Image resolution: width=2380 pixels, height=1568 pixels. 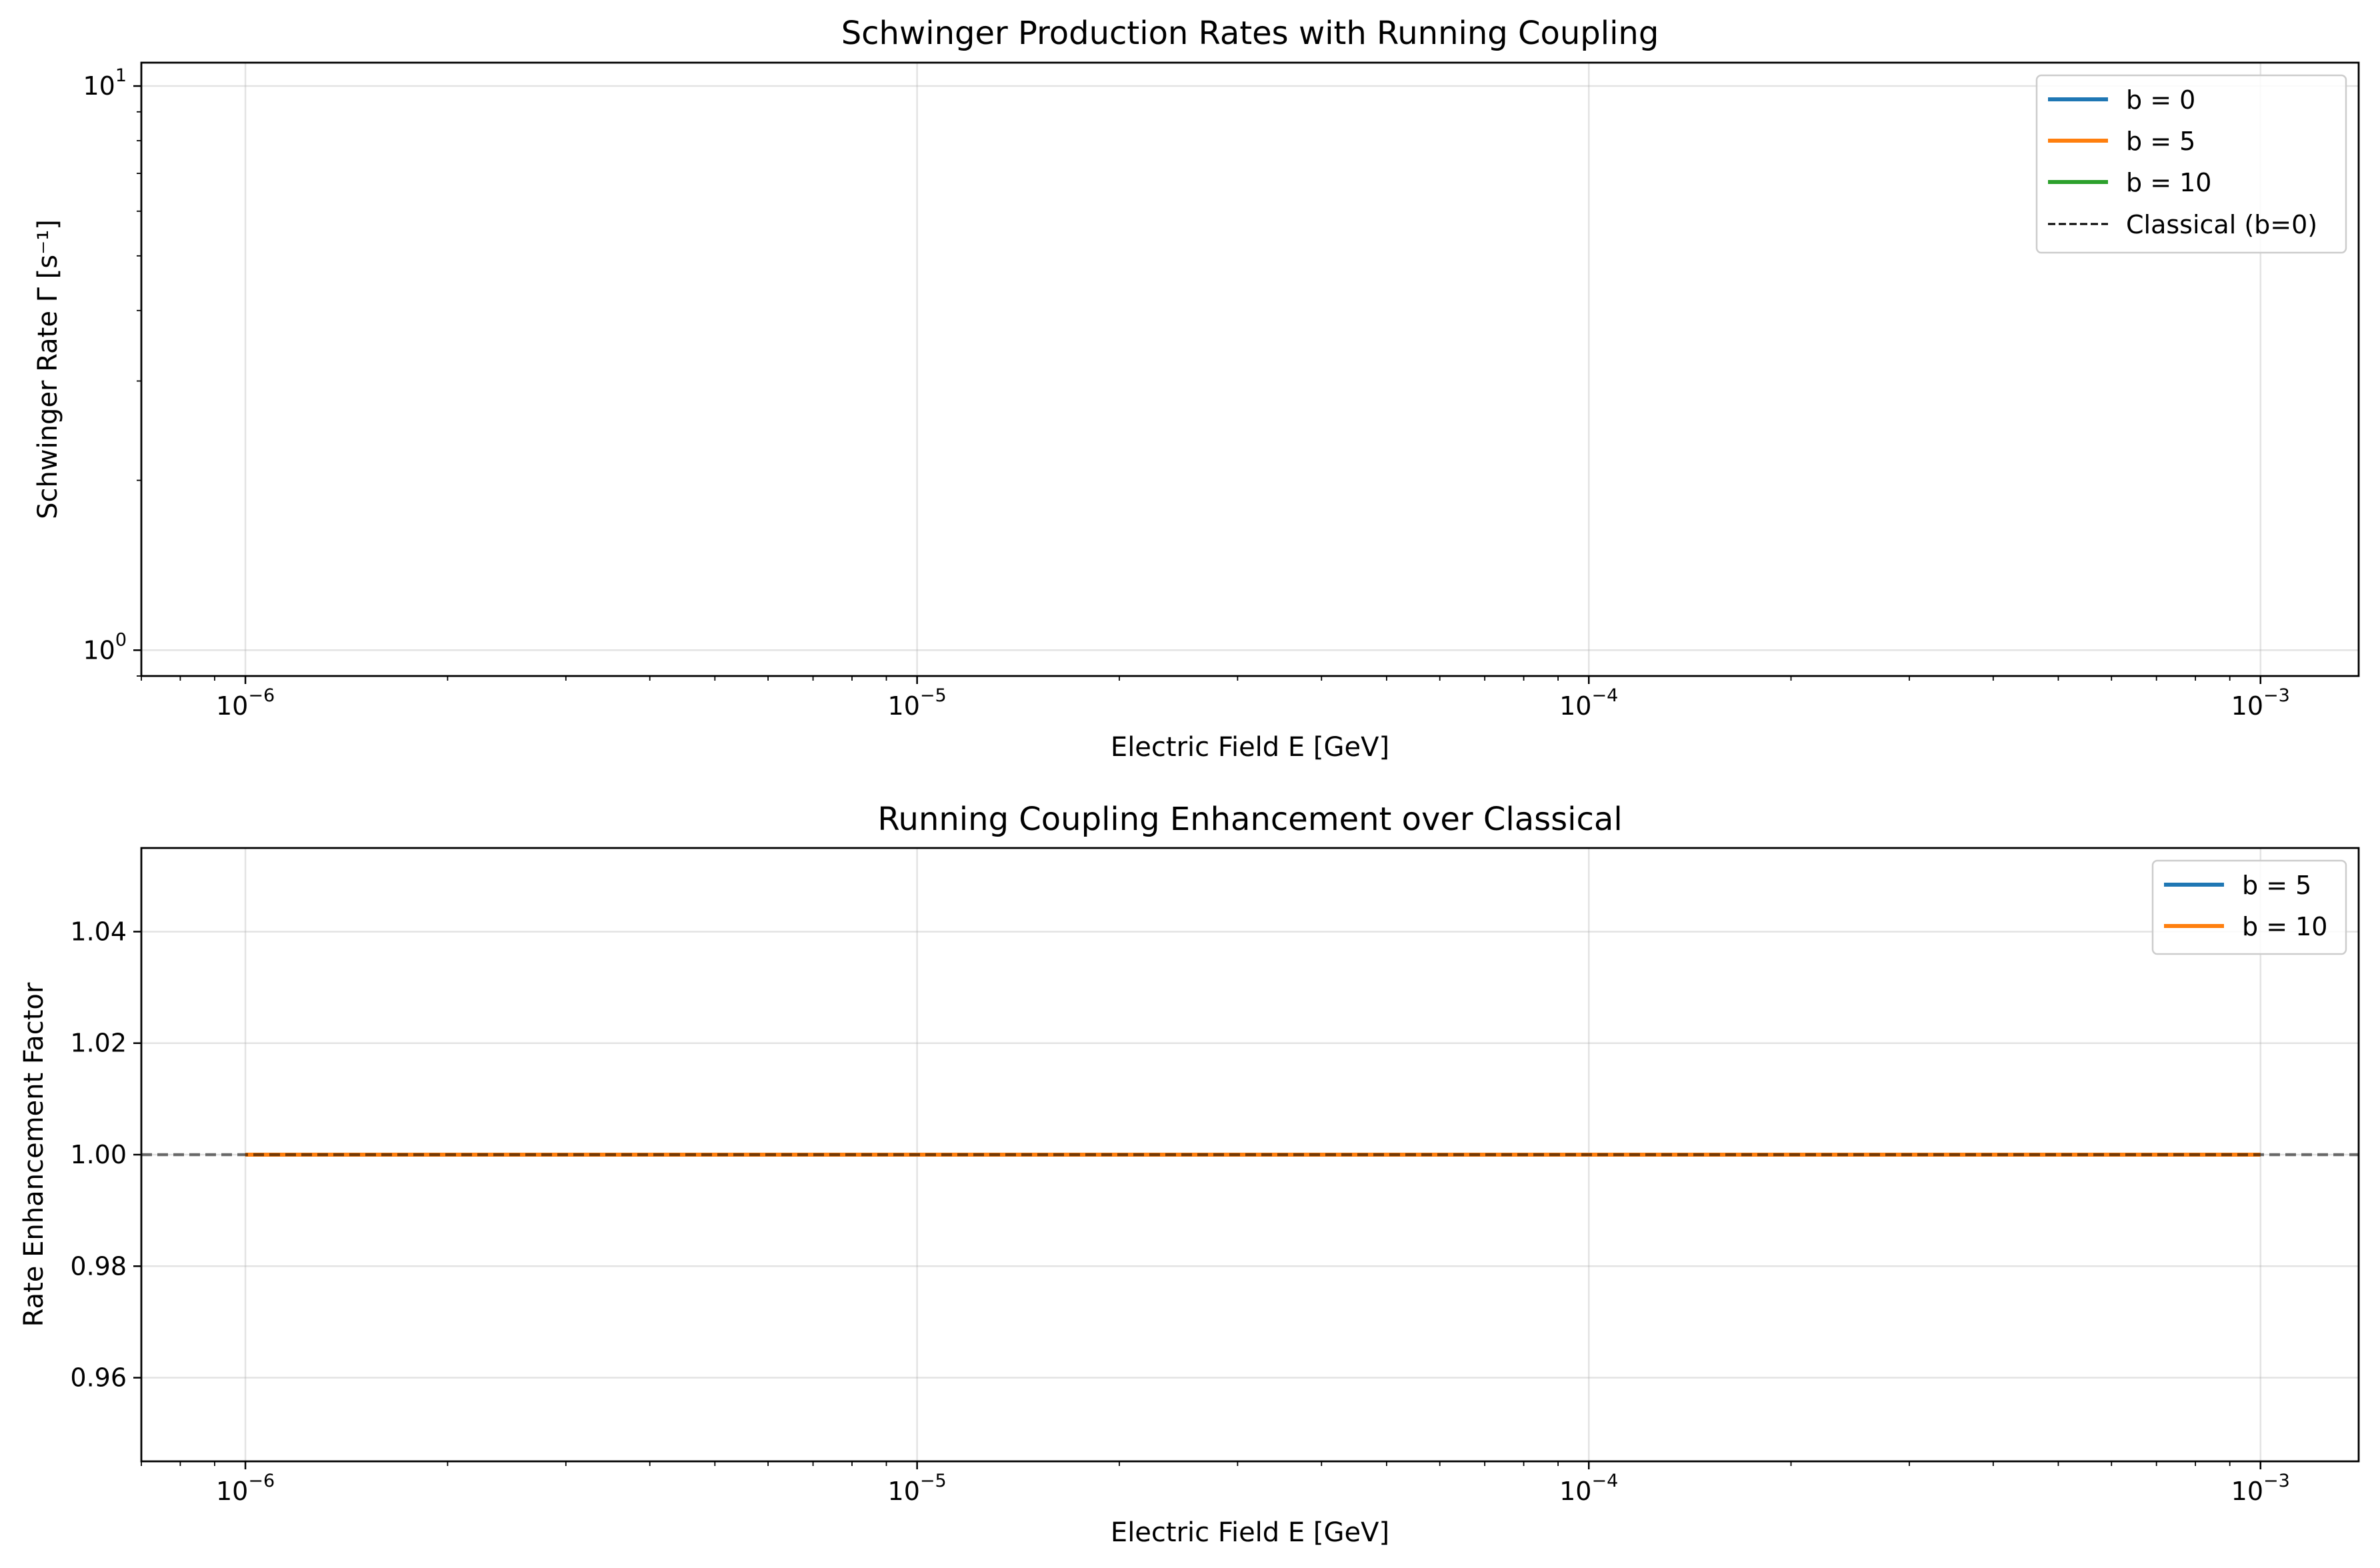 What do you see at coordinates (2284, 926) in the screenshot?
I see `legend-label-enh-b10: b = 10` at bounding box center [2284, 926].